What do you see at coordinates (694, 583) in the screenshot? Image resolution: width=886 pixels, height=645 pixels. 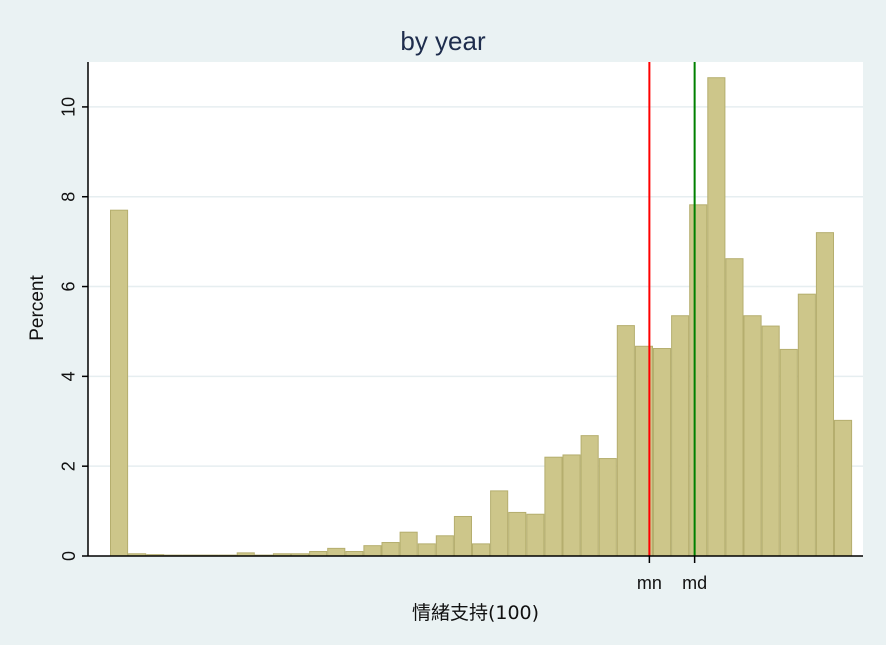 I see `x-tick-label-md: md` at bounding box center [694, 583].